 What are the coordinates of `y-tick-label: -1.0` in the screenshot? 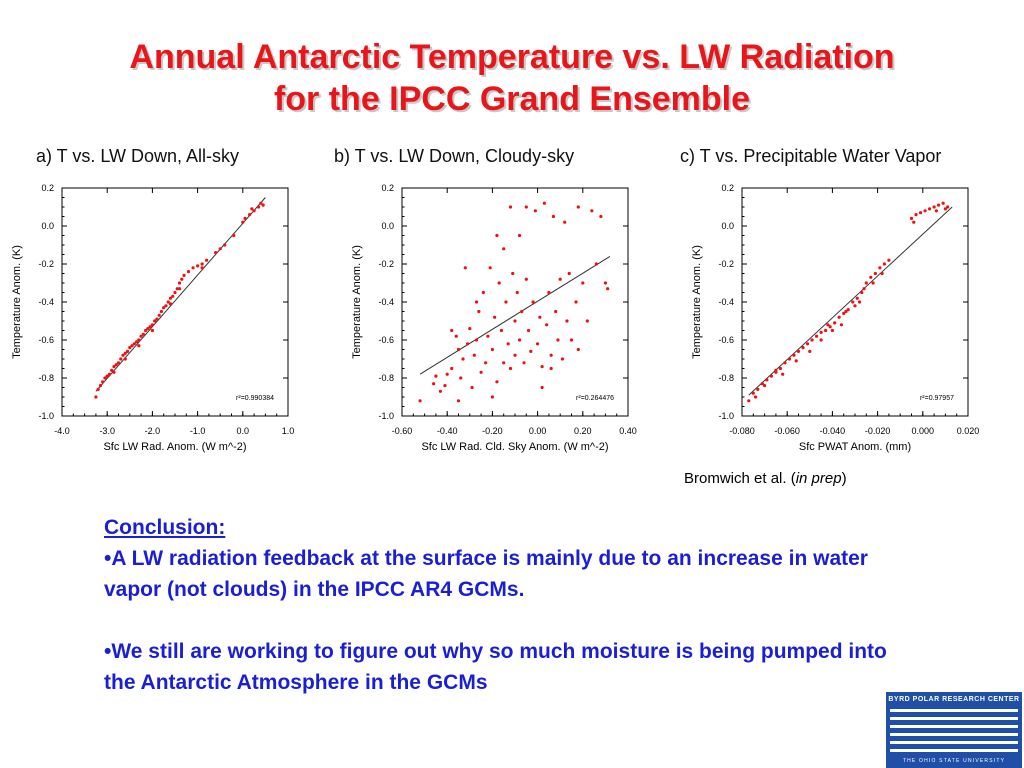 It's located at (726, 416).